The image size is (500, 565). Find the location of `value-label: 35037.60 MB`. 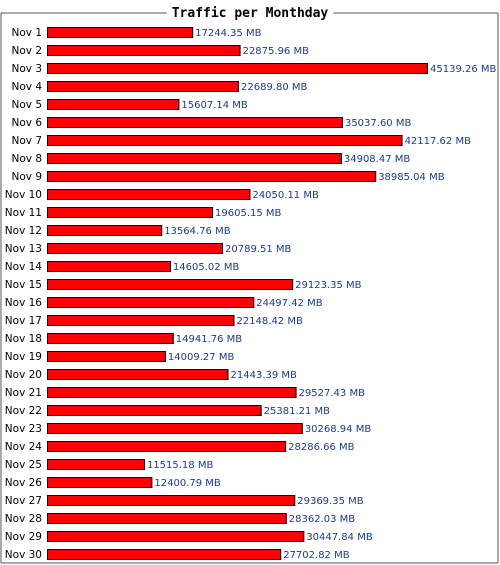

value-label: 35037.60 MB is located at coordinates (378, 123).